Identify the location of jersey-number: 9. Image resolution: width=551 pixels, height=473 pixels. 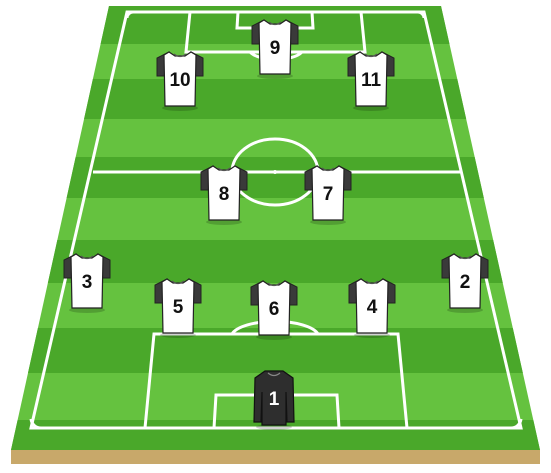
(275, 48).